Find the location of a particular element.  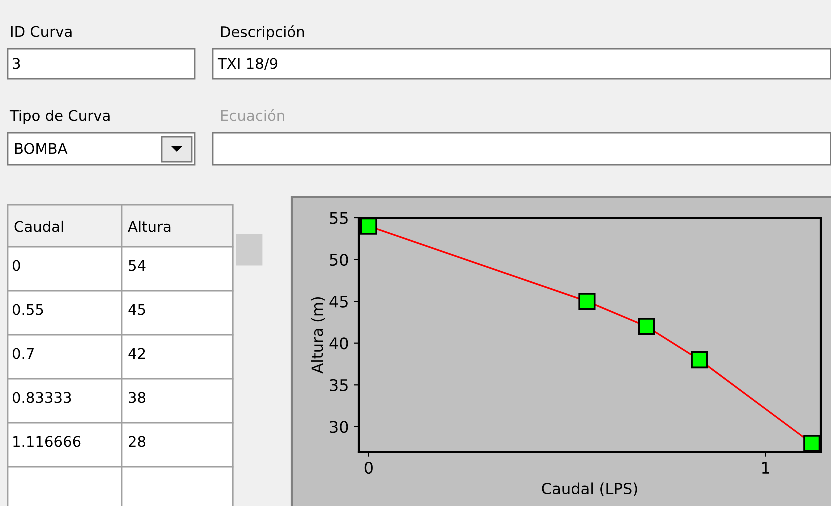

y-axis-title: Altura (m) is located at coordinates (318, 335).